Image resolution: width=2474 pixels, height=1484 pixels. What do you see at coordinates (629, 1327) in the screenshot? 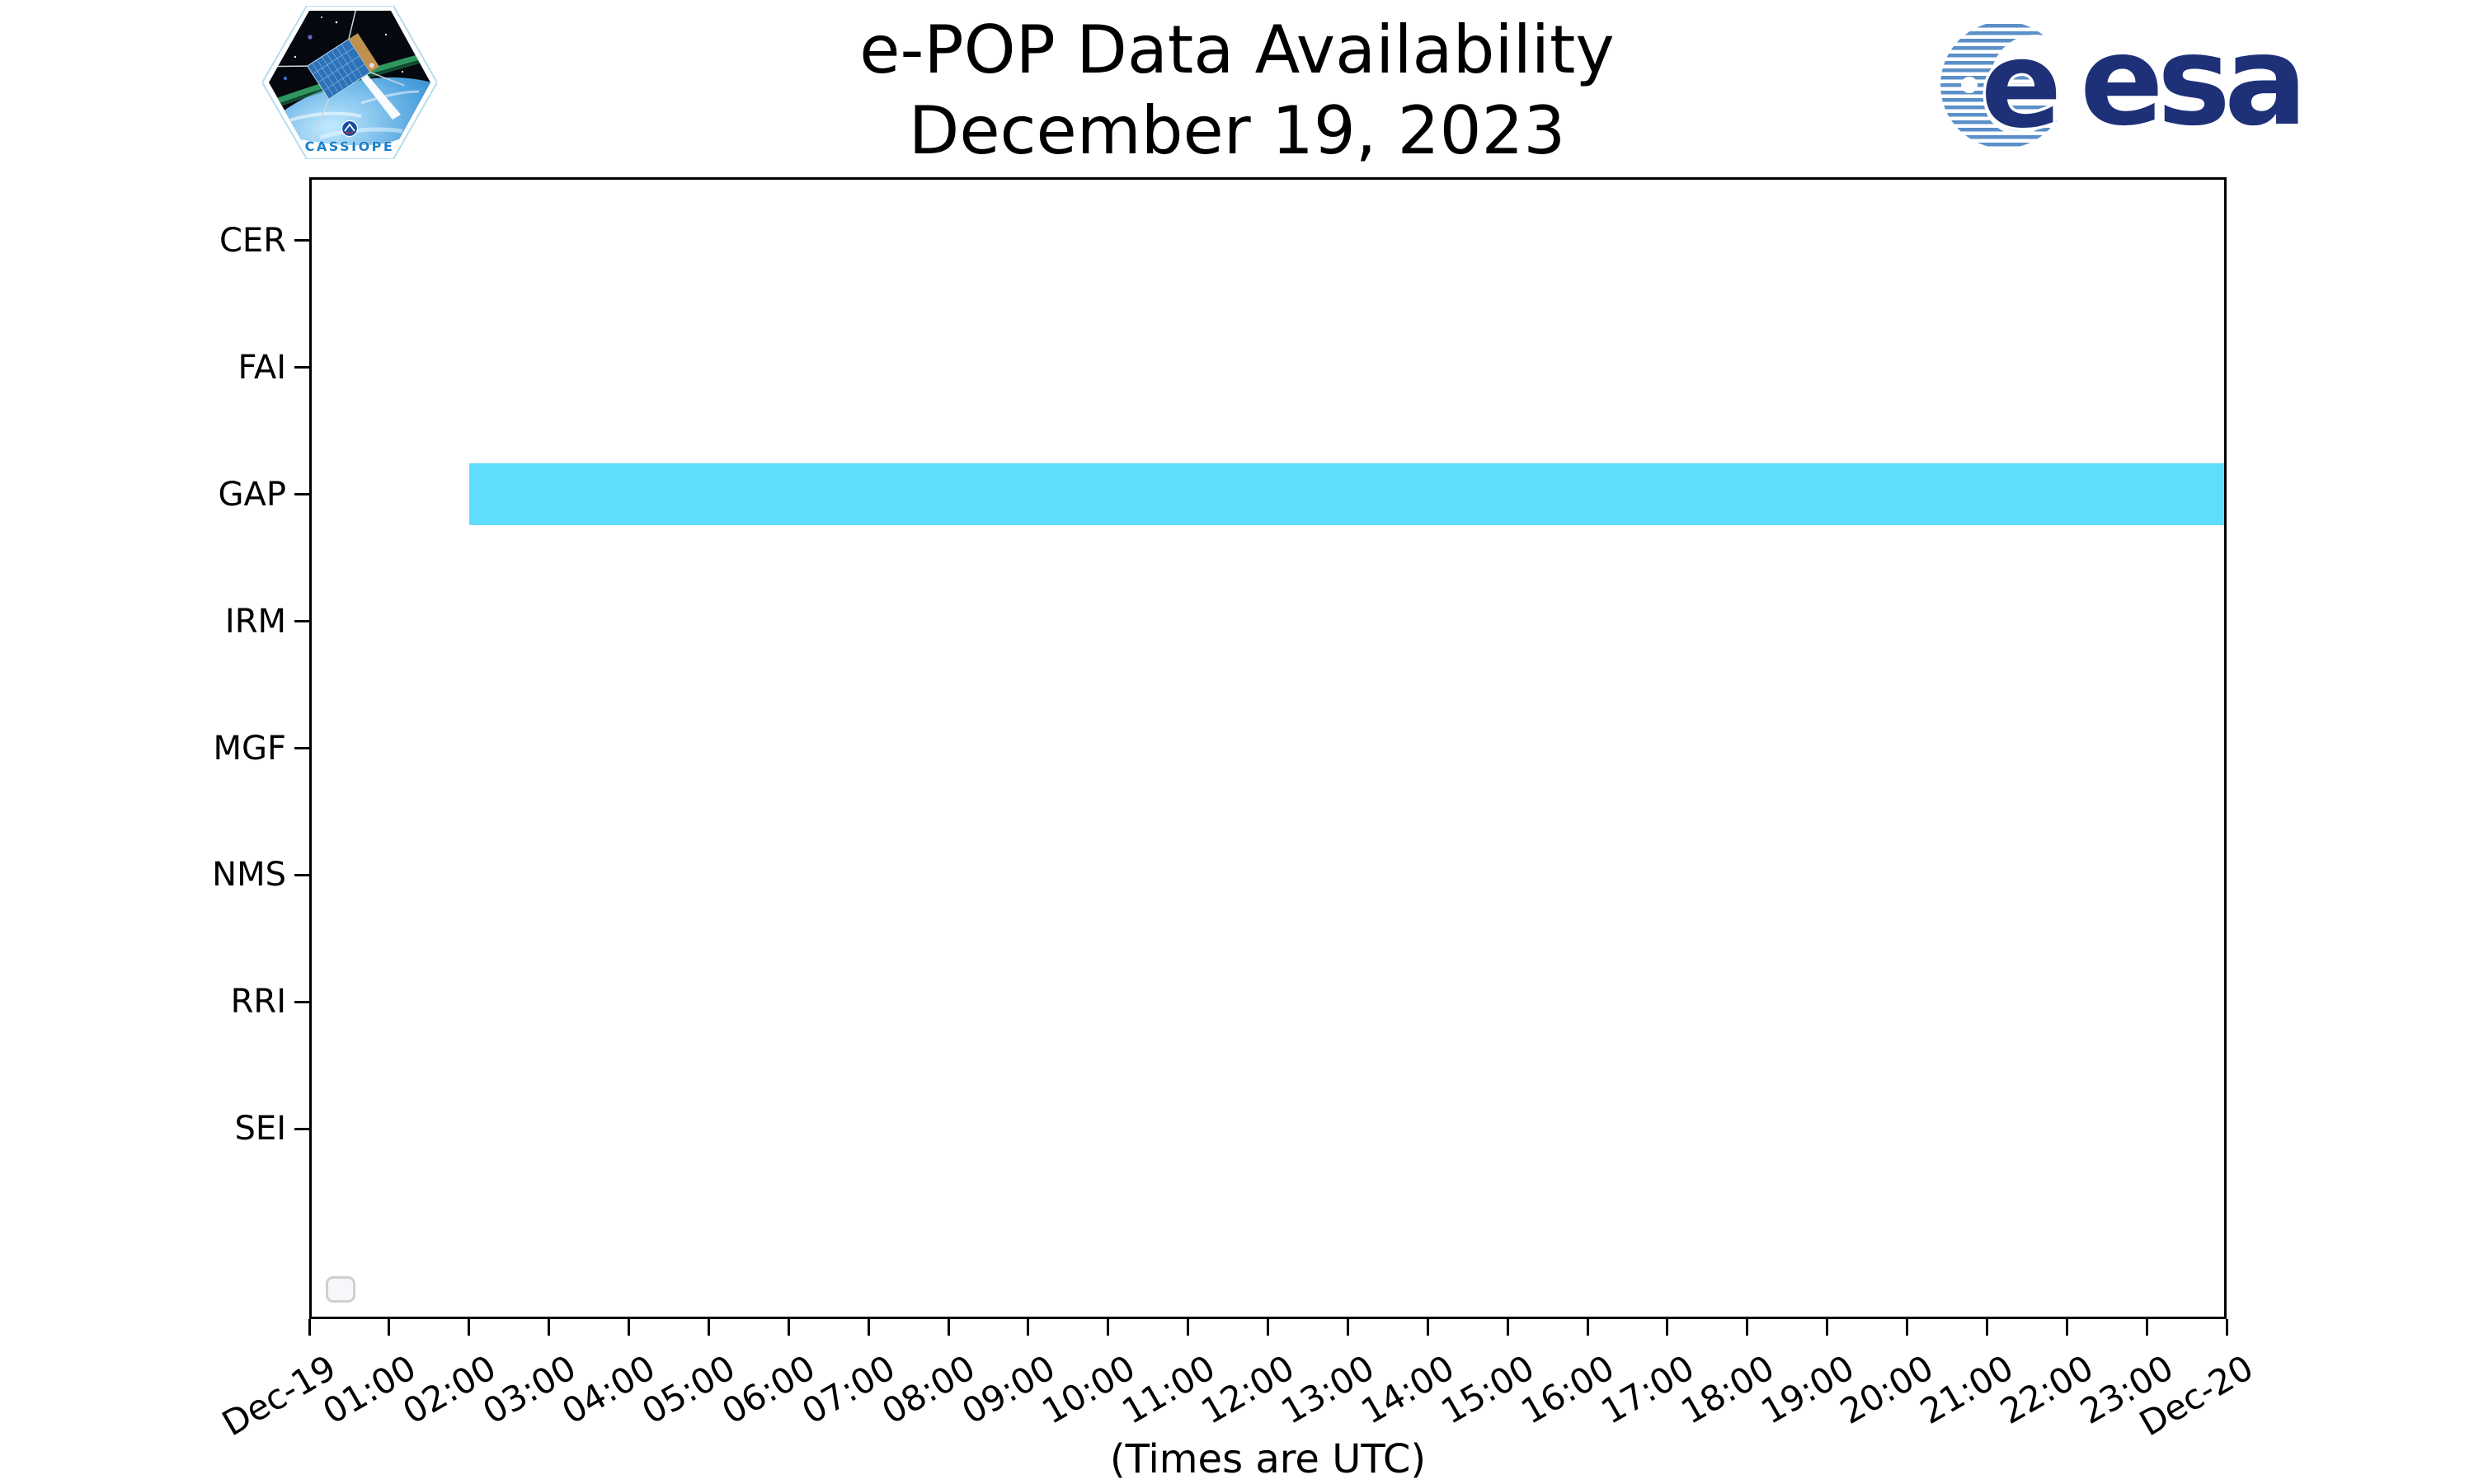
I see `x-tick-04:00` at bounding box center [629, 1327].